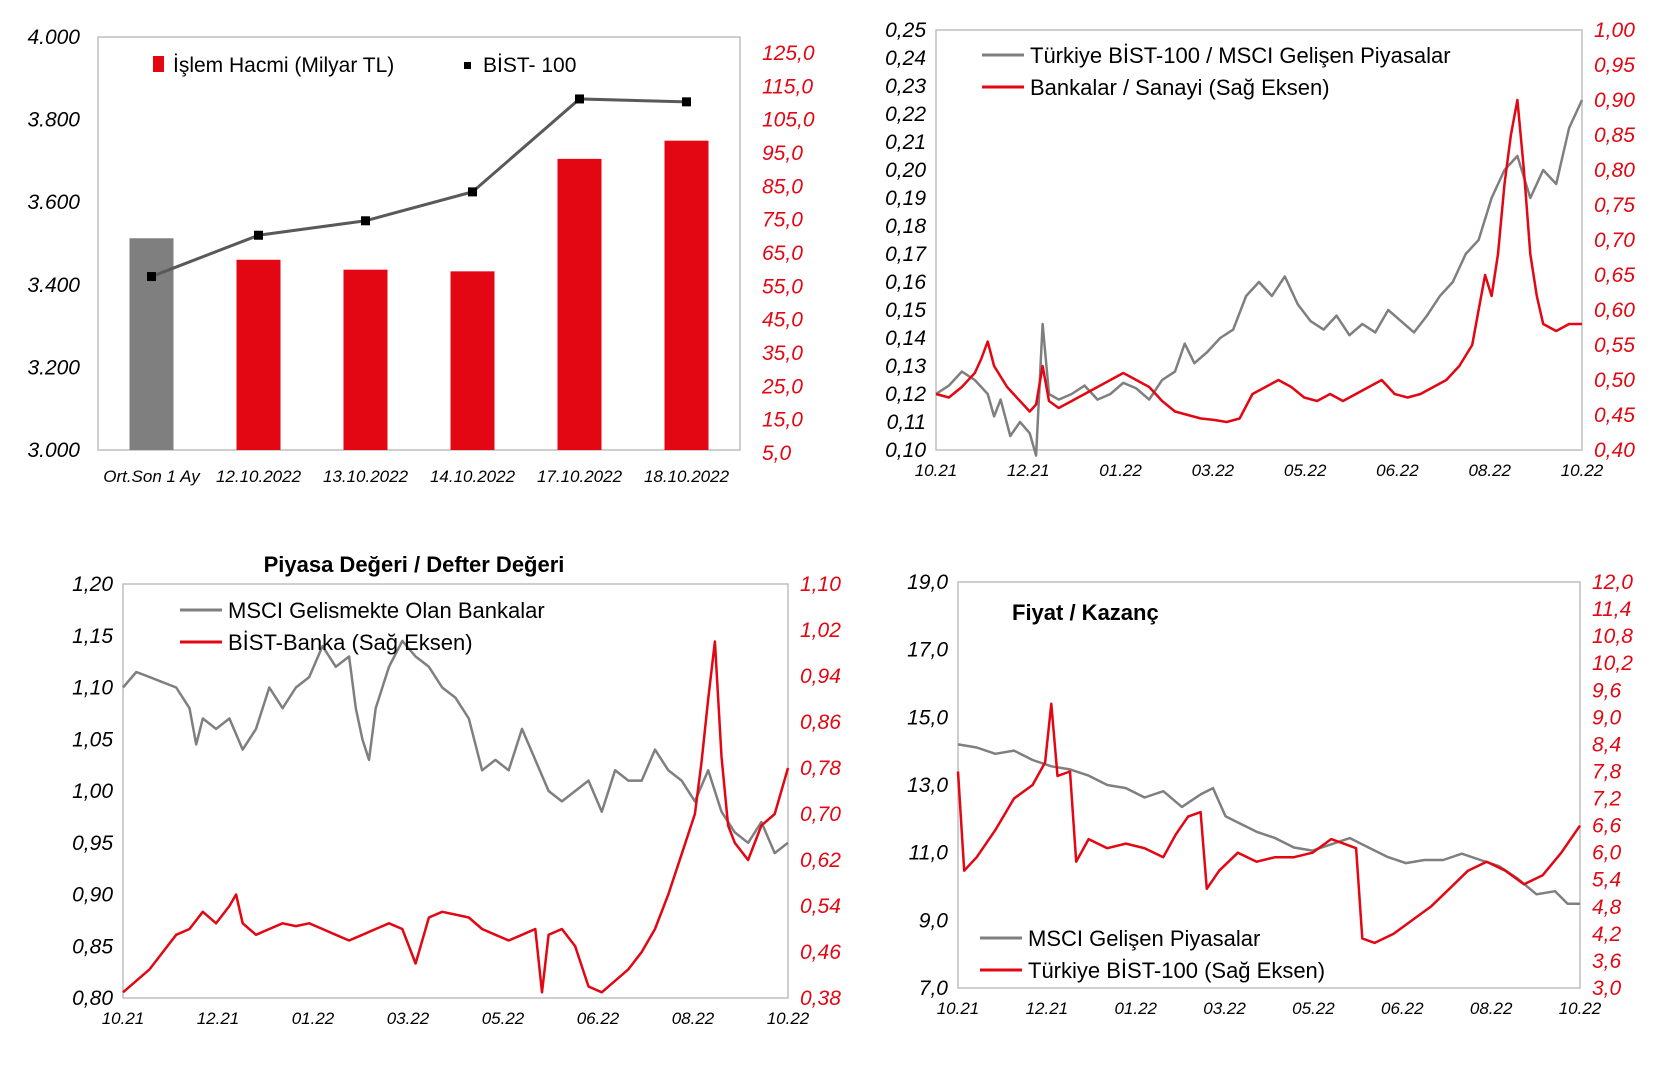 The width and height of the screenshot is (1667, 1065). Describe the element at coordinates (1614, 100) in the screenshot. I see `right-axis-tick-label: 0,90` at that location.